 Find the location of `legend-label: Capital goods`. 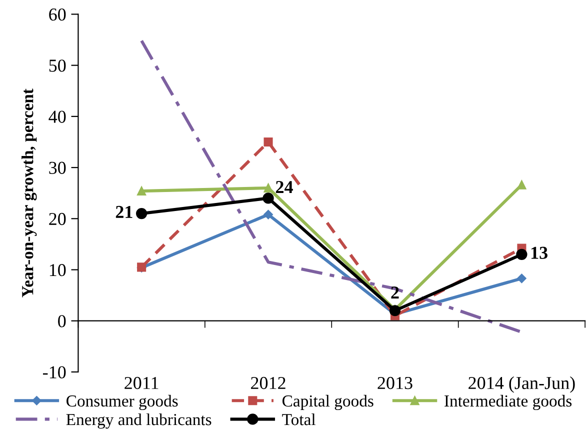

legend-label: Capital goods is located at coordinates (328, 402).